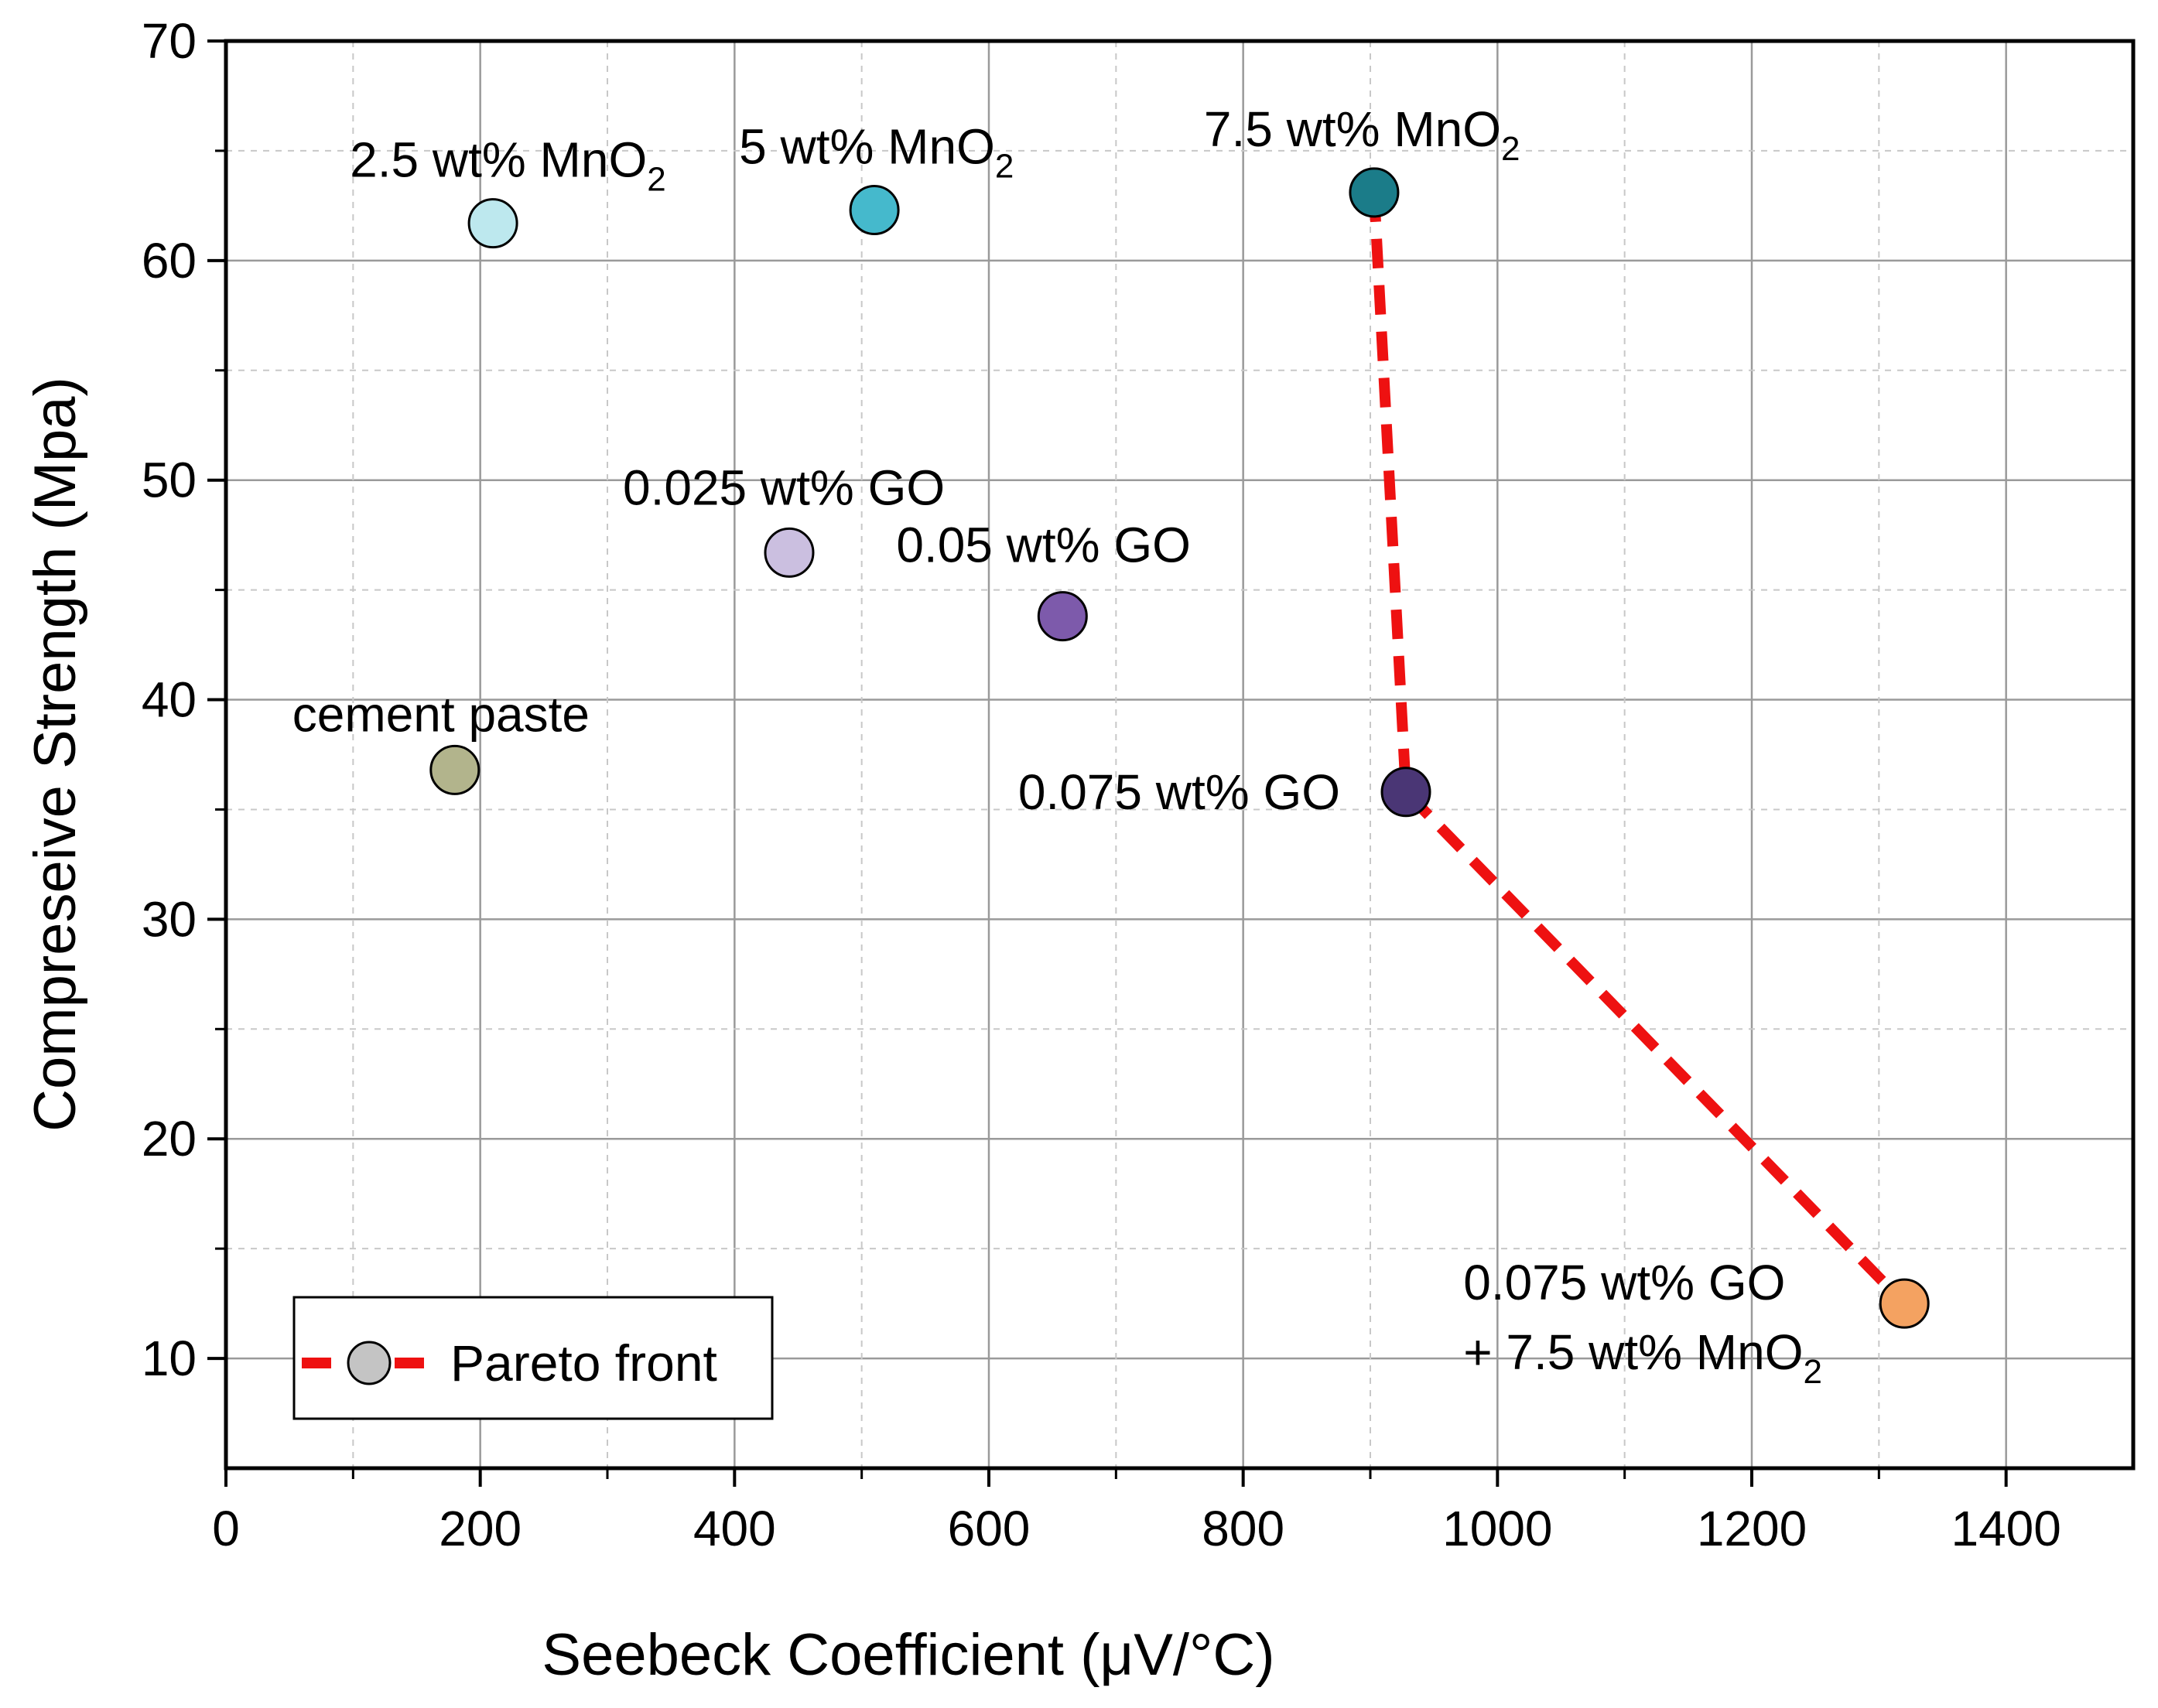  Describe the element at coordinates (908, 1655) in the screenshot. I see `x-axis-label: Seebeck Coefficient (μV/°C)` at that location.